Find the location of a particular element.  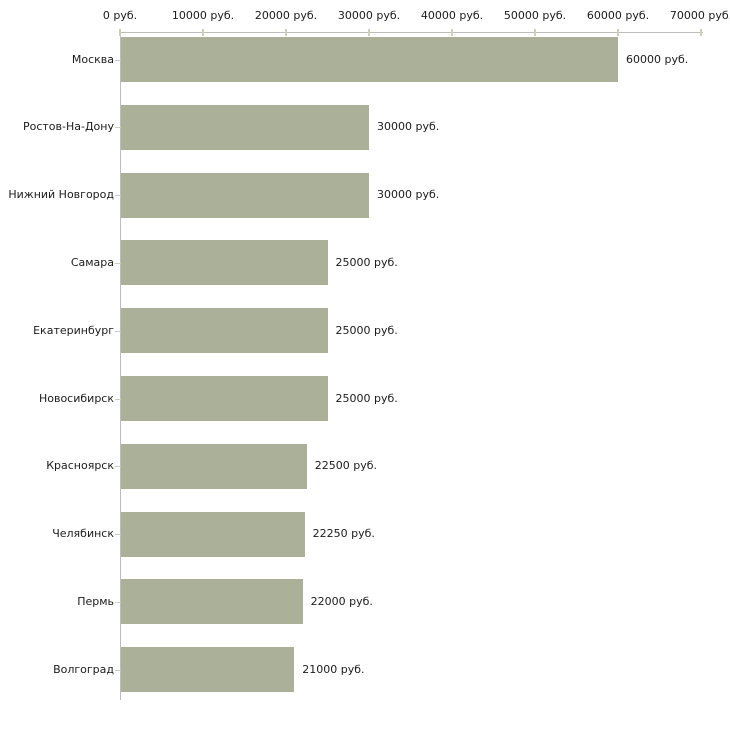

x-tick-label: 20000 руб. is located at coordinates (286, 15).